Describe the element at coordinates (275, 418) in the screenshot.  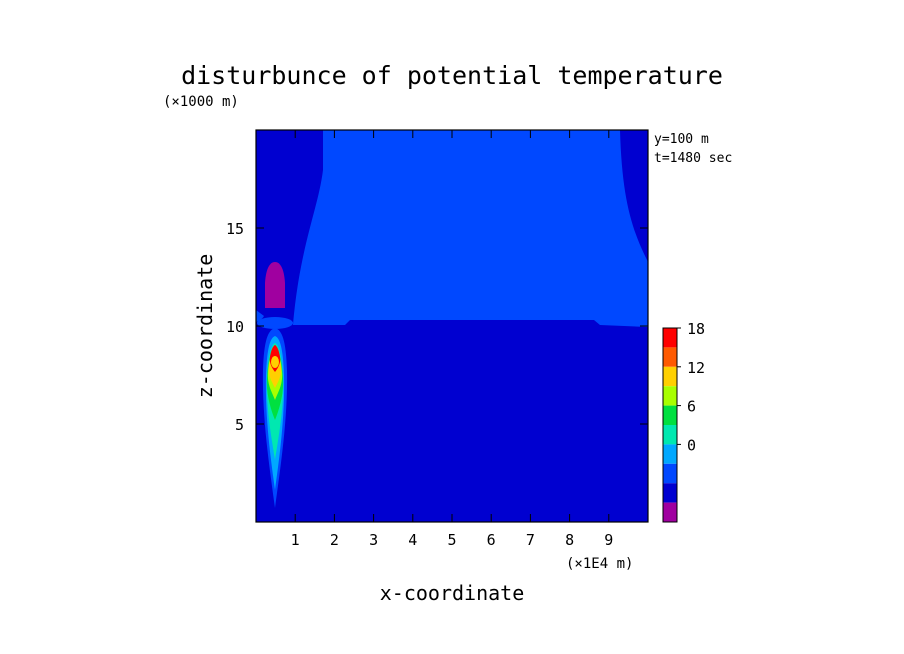
I see `field-warm-plume` at that location.